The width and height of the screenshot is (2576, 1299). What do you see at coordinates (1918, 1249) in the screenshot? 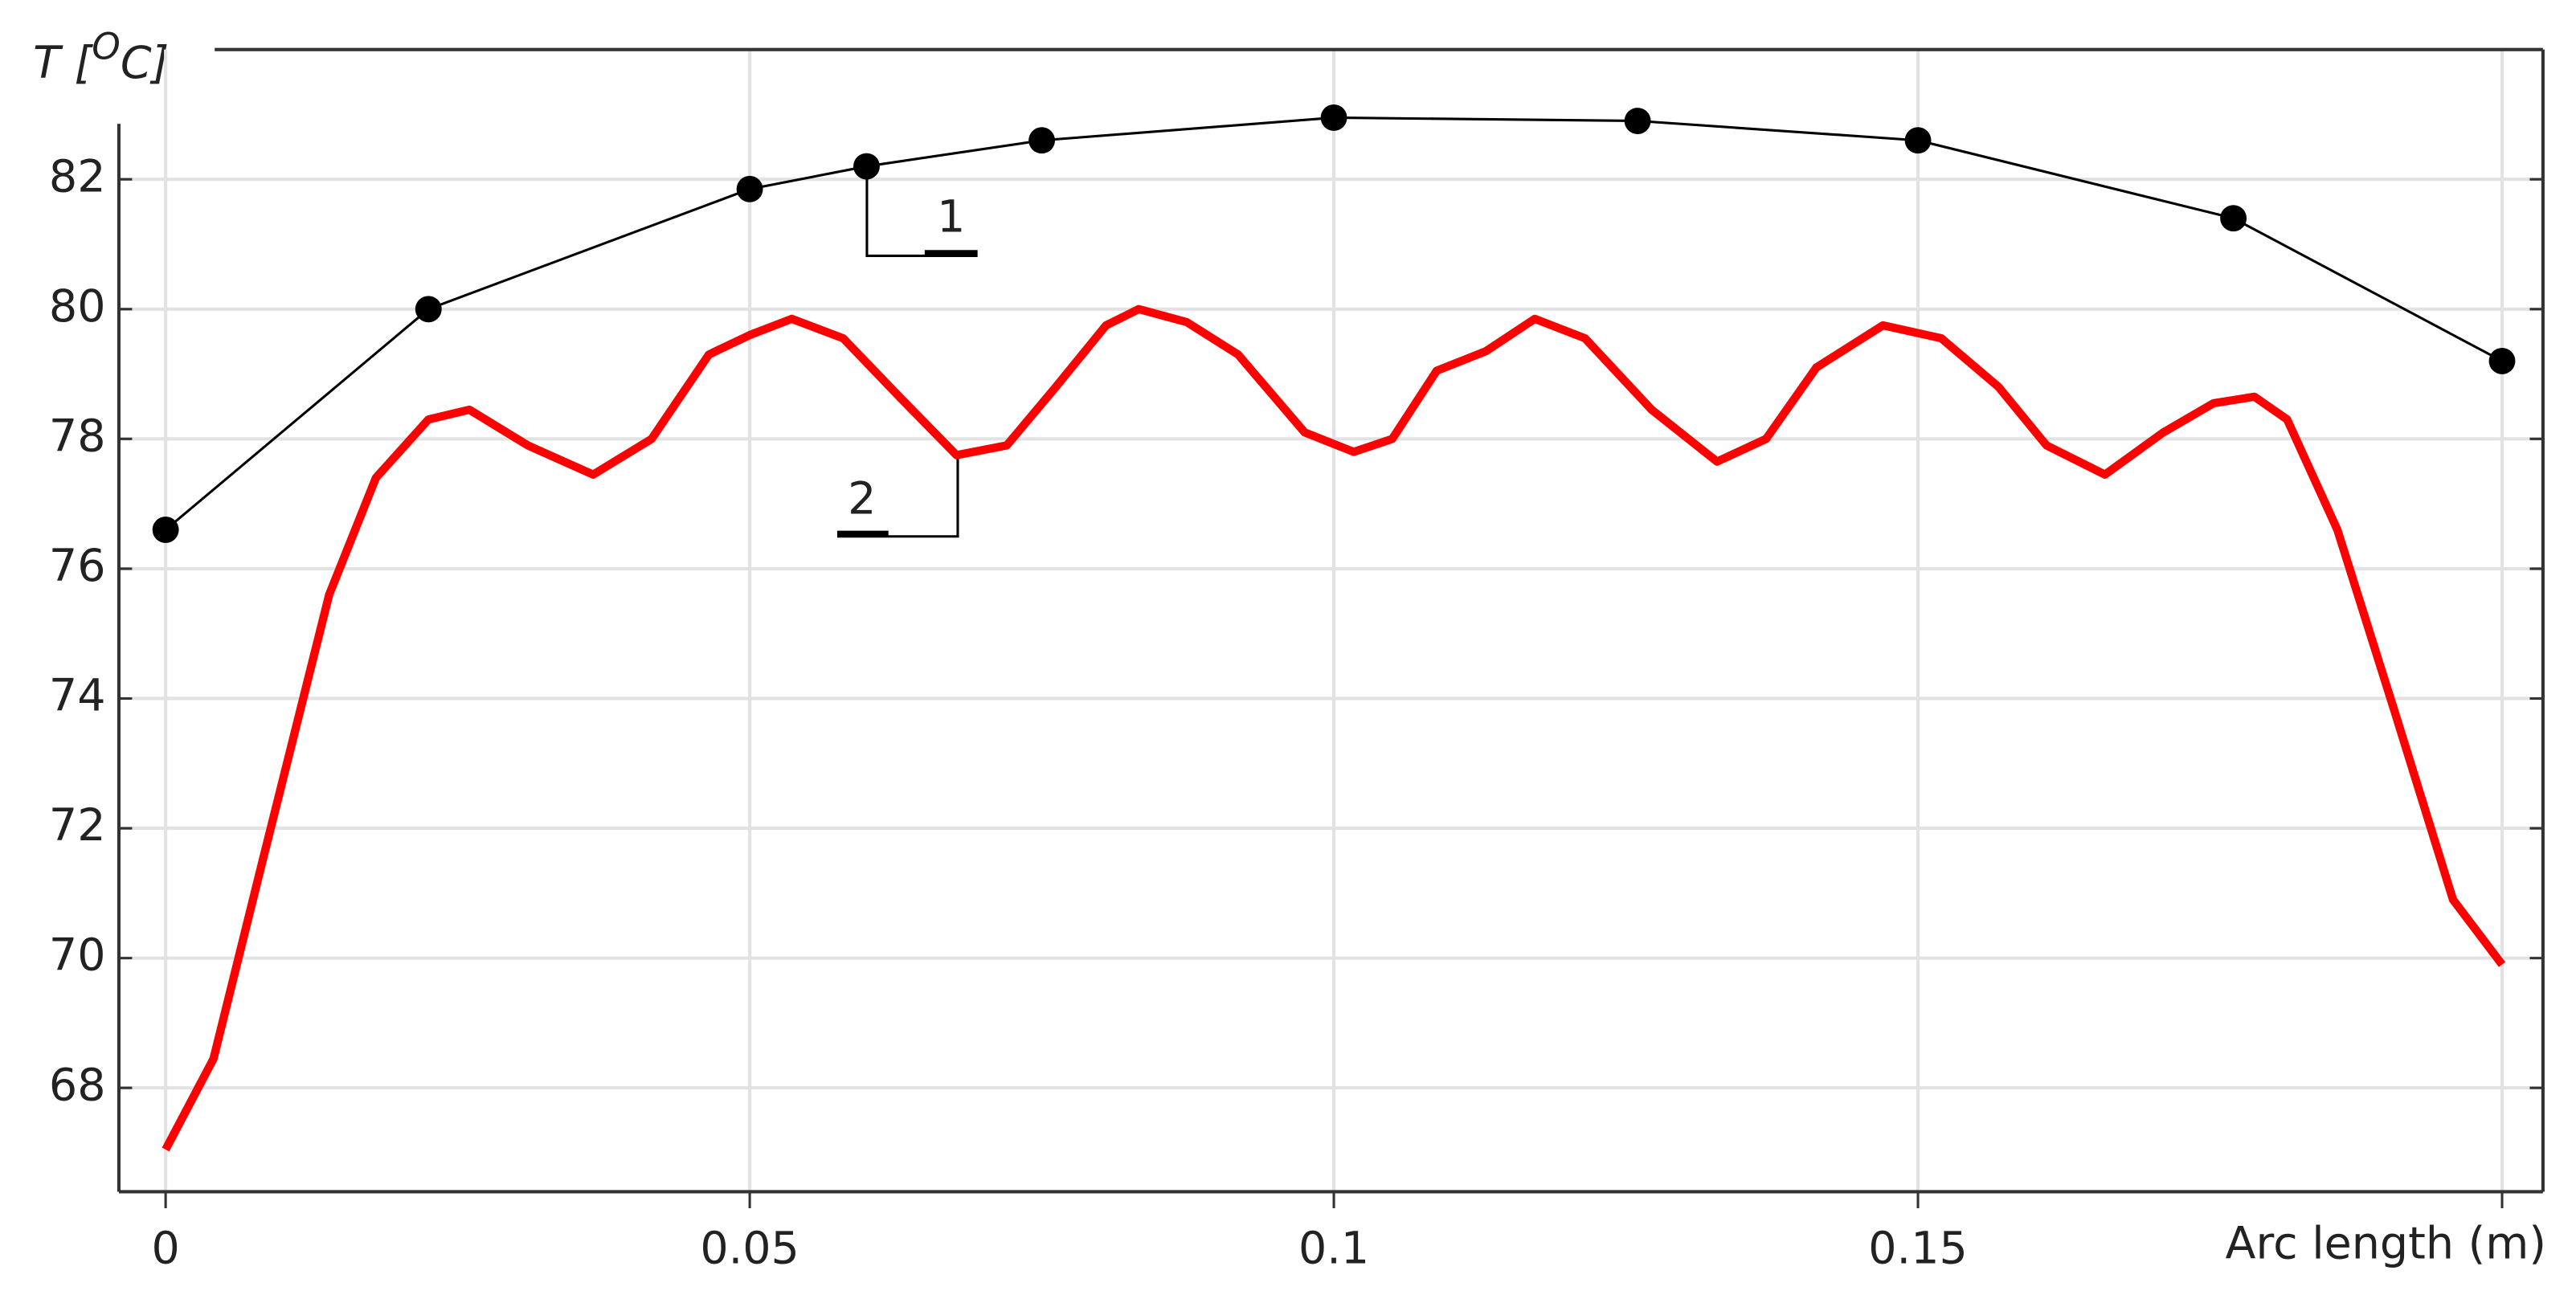
I see `x-tick-label: 0.15` at bounding box center [1918, 1249].